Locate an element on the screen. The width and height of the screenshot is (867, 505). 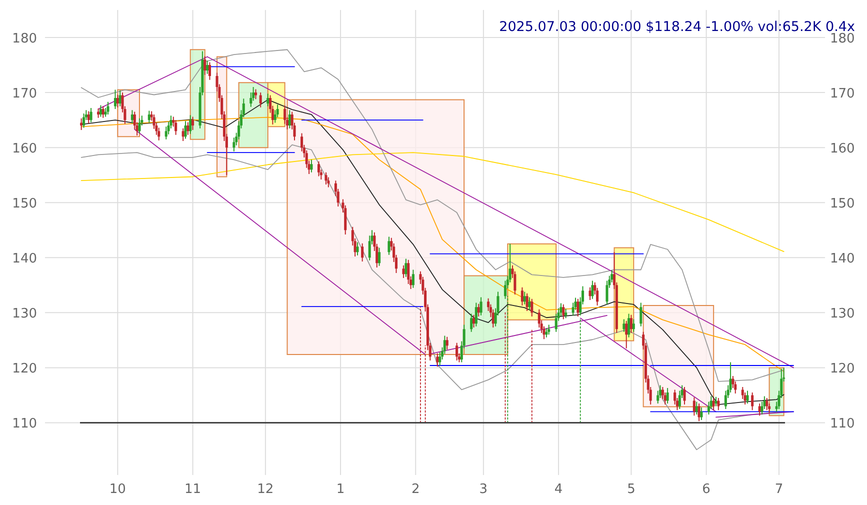
x-tick-label: 3 is located at coordinates (483, 489).